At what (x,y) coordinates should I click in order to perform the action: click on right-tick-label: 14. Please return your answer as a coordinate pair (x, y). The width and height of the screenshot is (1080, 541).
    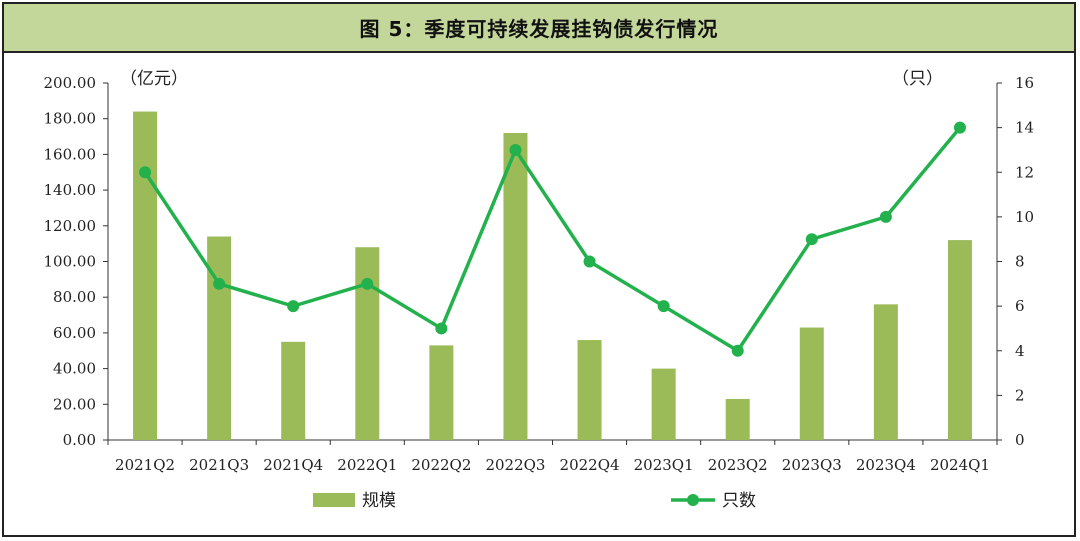
    Looking at the image, I should click on (1024, 128).